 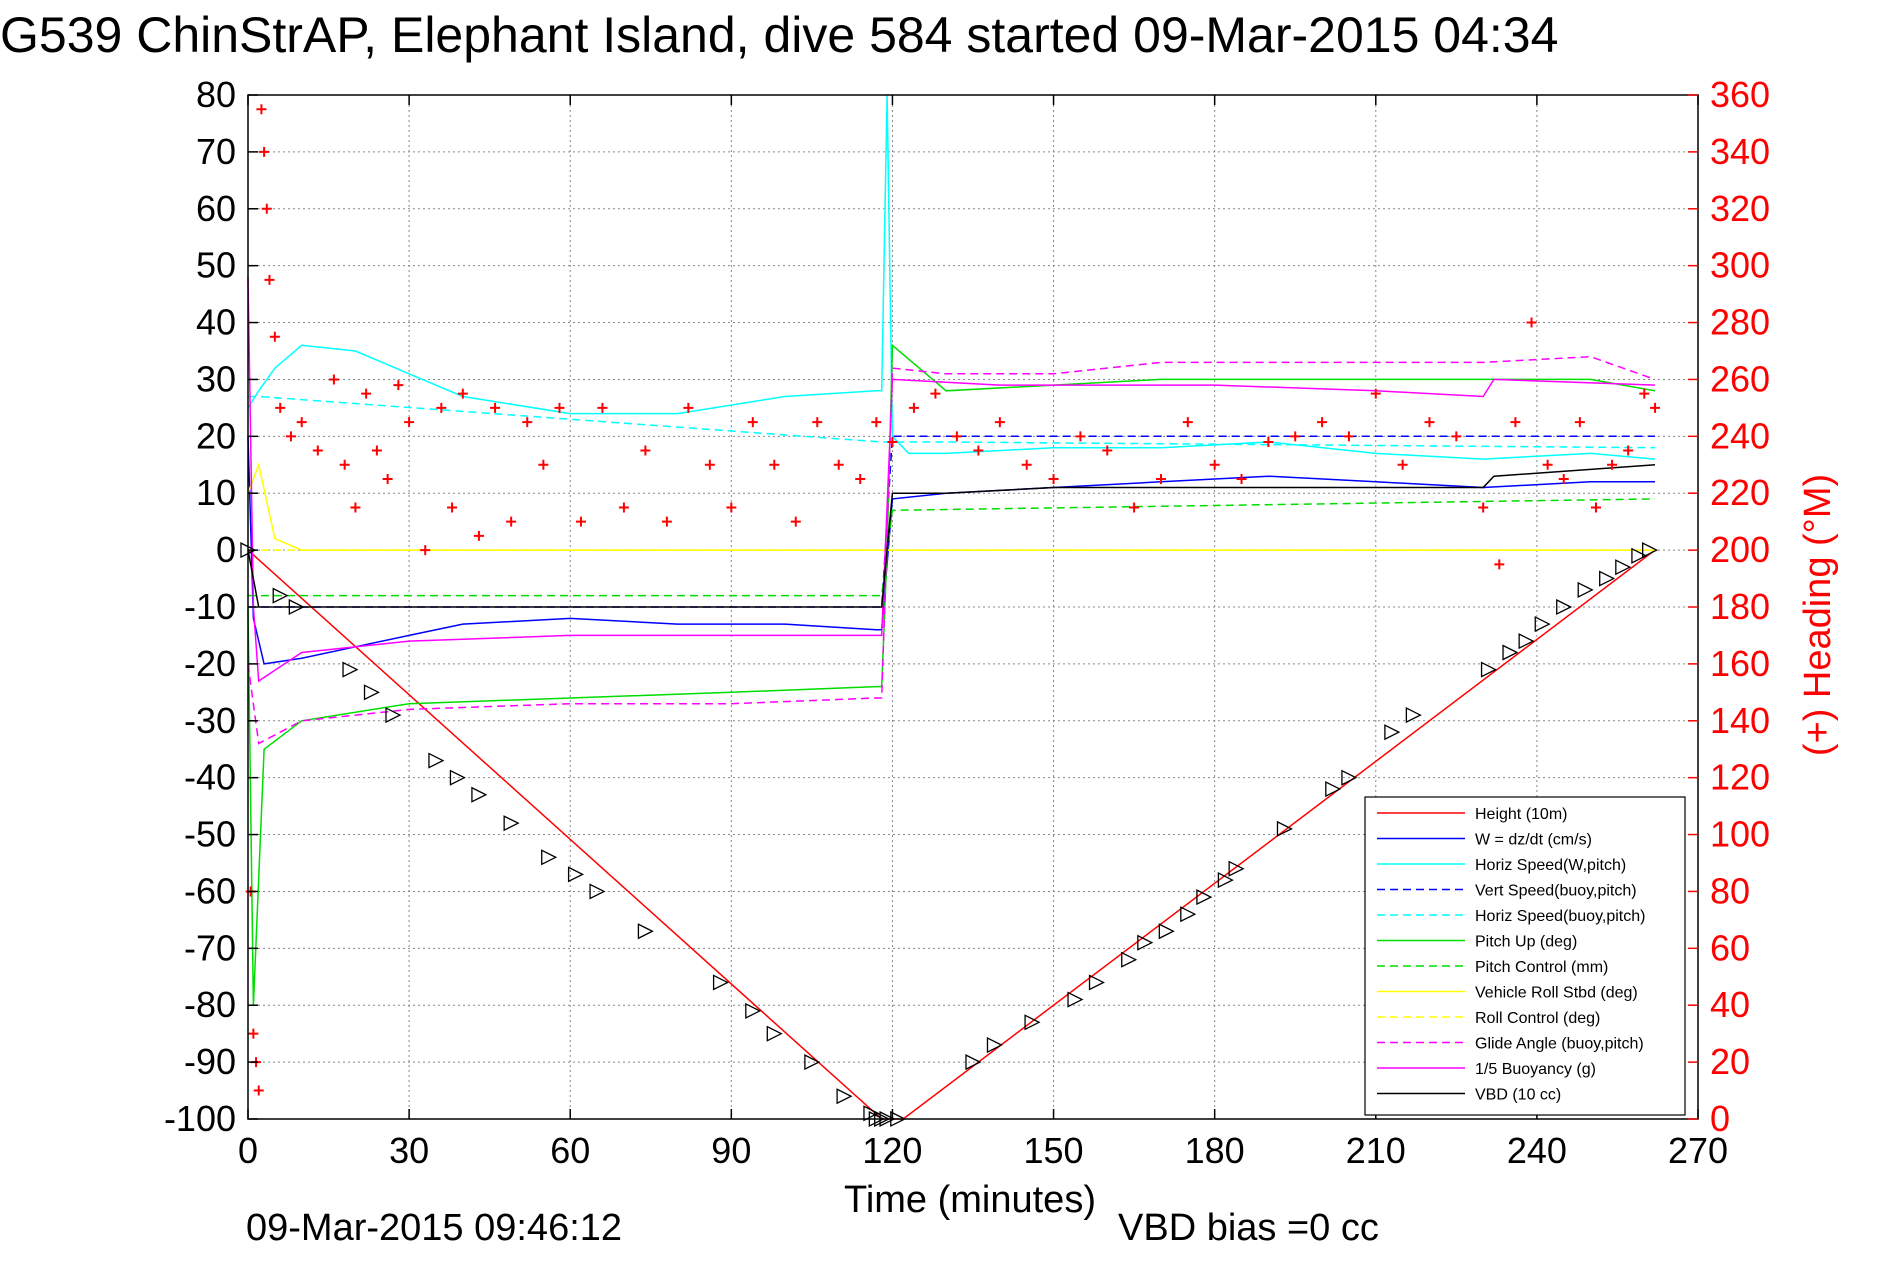 I want to click on y-tick-label: 60, so click(x=216, y=208).